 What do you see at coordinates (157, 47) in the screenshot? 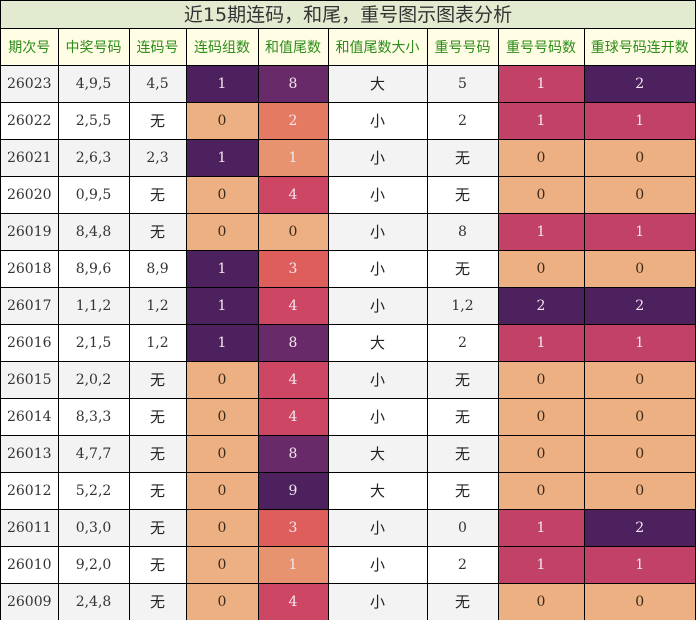
I see `col-header-consec: 连码号` at bounding box center [157, 47].